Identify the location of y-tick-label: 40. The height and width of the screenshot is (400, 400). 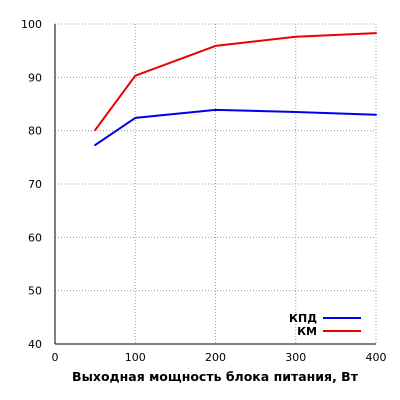
(35, 344).